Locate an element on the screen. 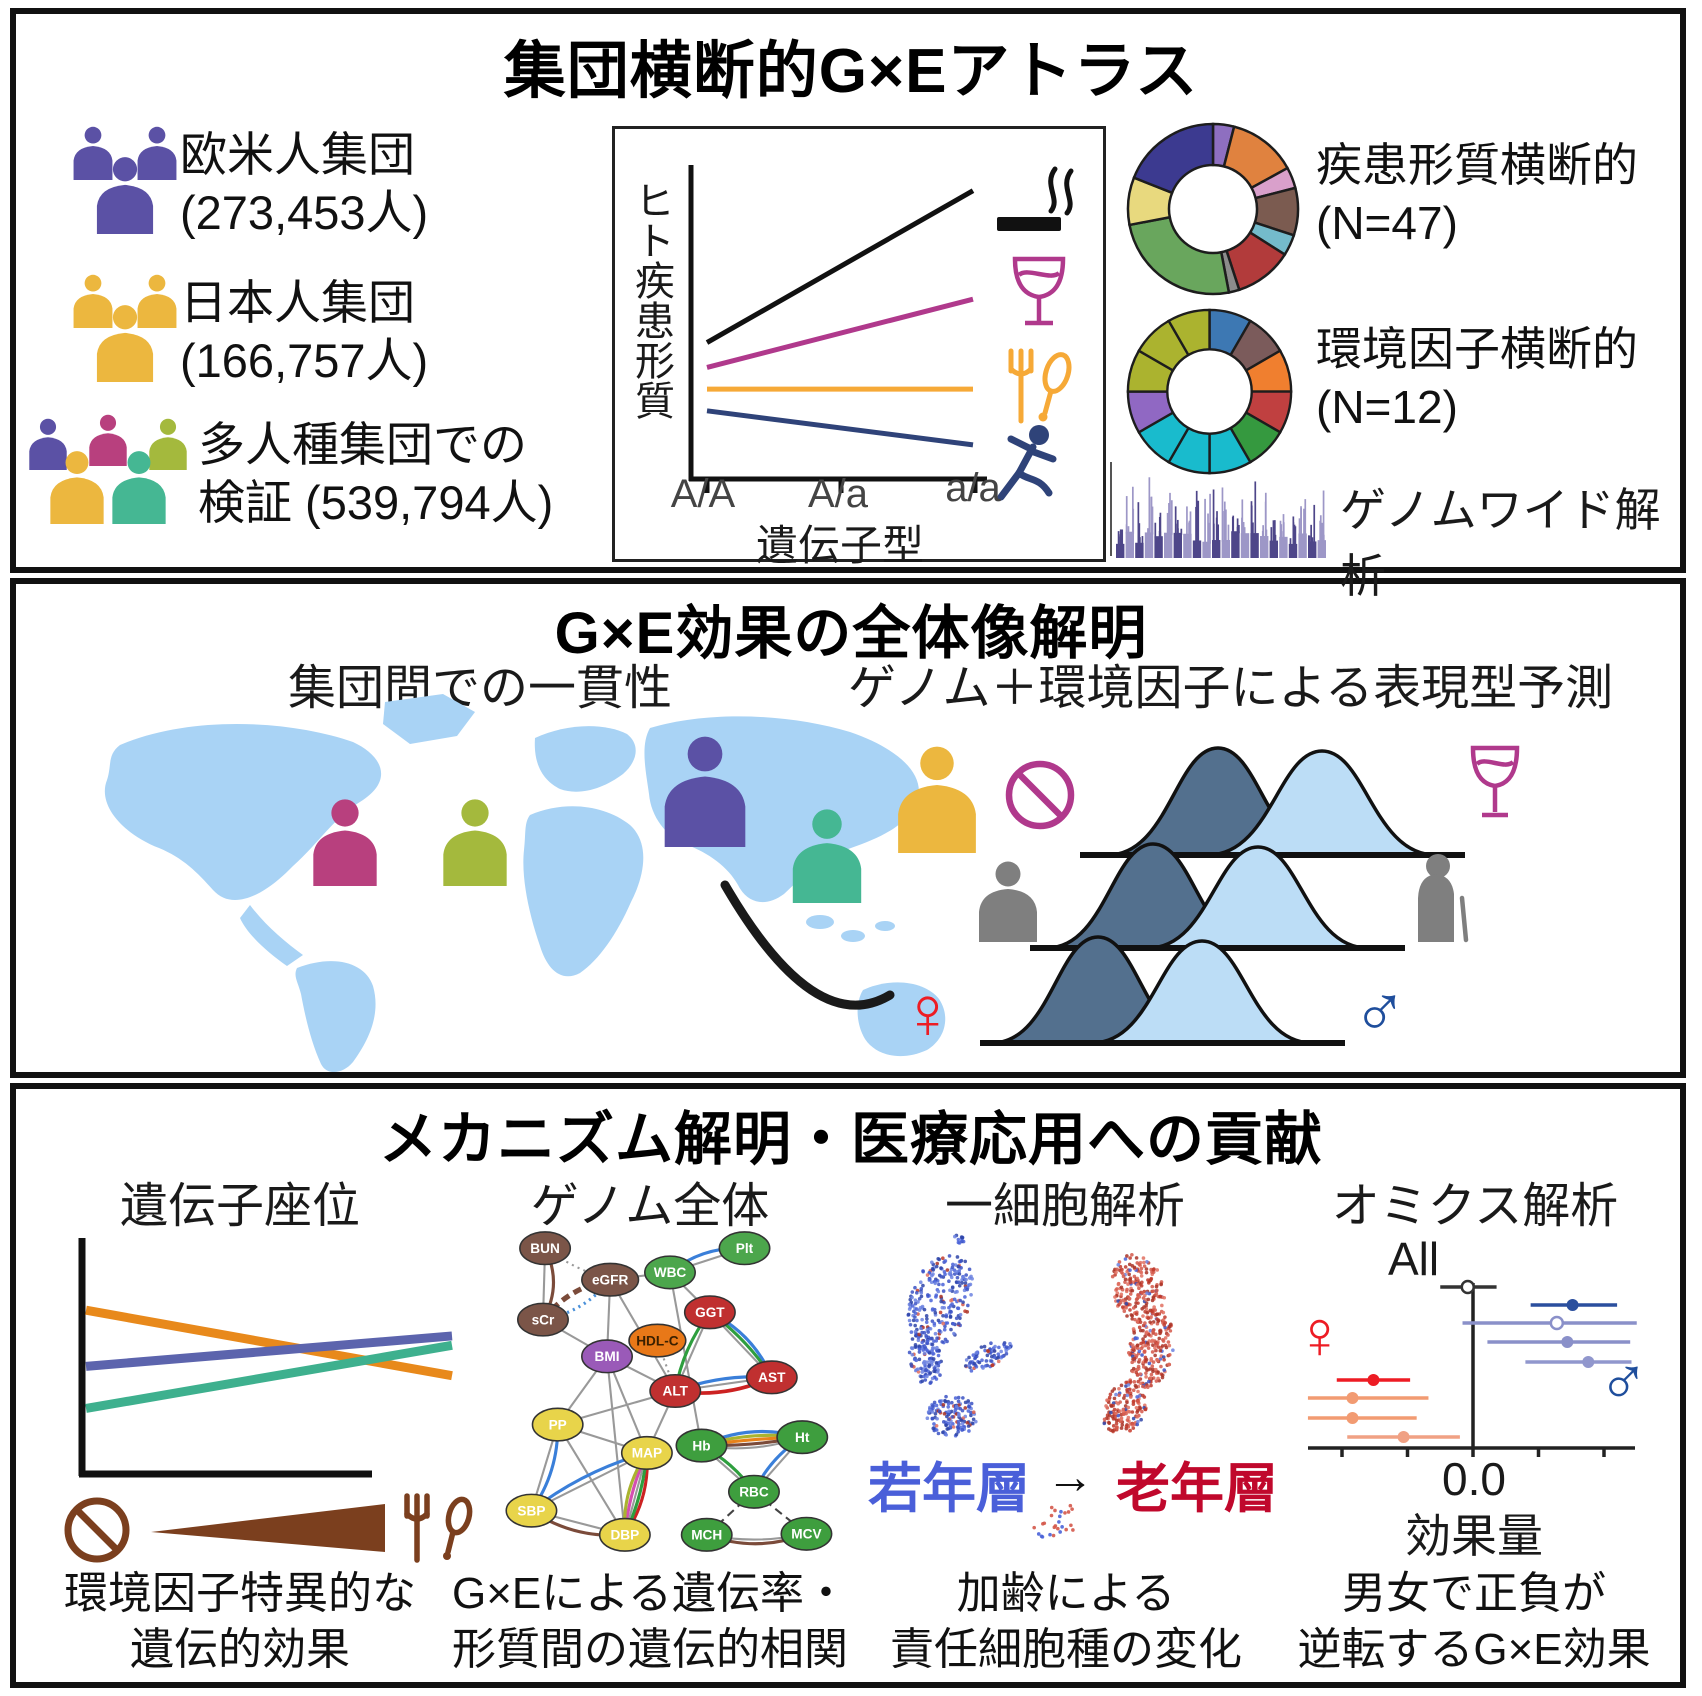 This screenshot has width=1702, height=1696. trait-donut-chart is located at coordinates (1213, 209).